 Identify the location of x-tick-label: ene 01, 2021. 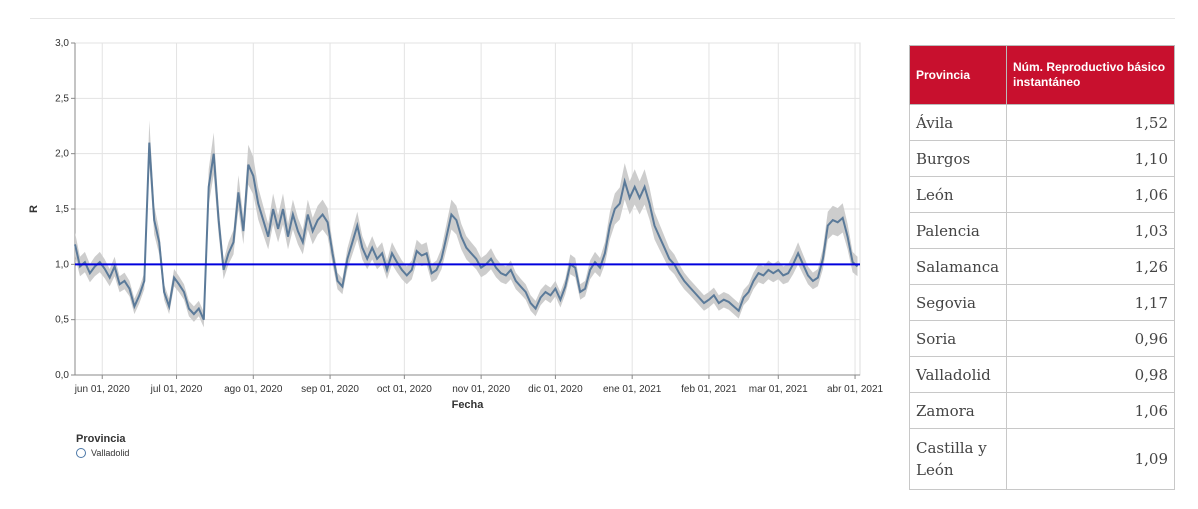
(632, 389).